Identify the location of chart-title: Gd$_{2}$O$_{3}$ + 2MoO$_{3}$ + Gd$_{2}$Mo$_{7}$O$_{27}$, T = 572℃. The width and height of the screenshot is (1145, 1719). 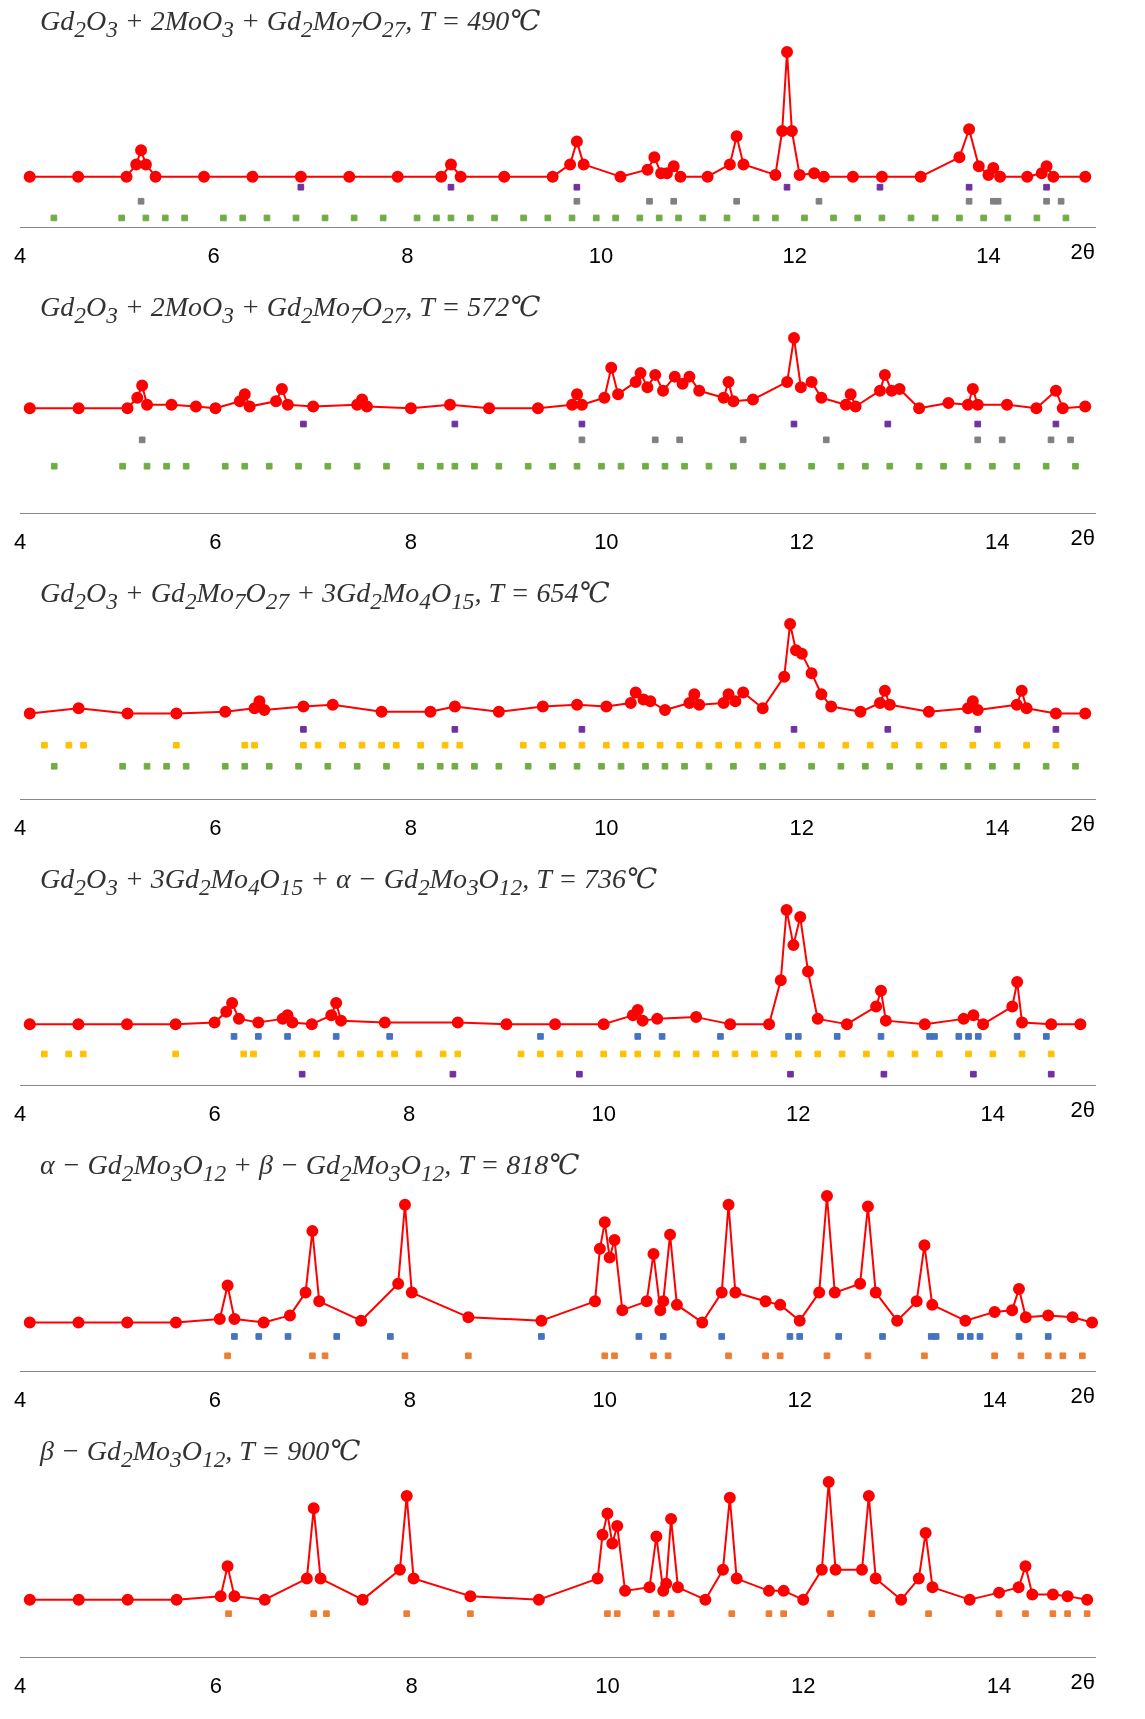
(290, 309).